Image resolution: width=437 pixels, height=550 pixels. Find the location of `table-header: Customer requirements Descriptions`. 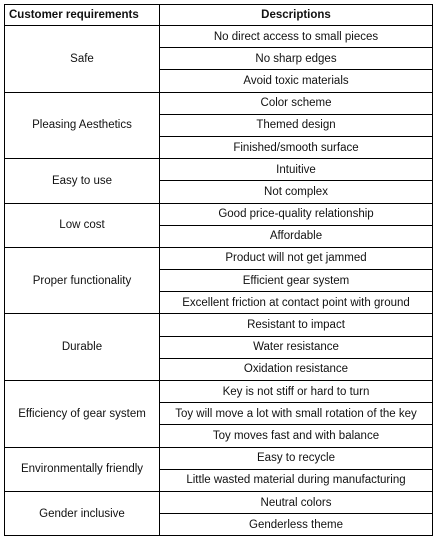

table-header: Customer requirements Descriptions is located at coordinates (218, 15).